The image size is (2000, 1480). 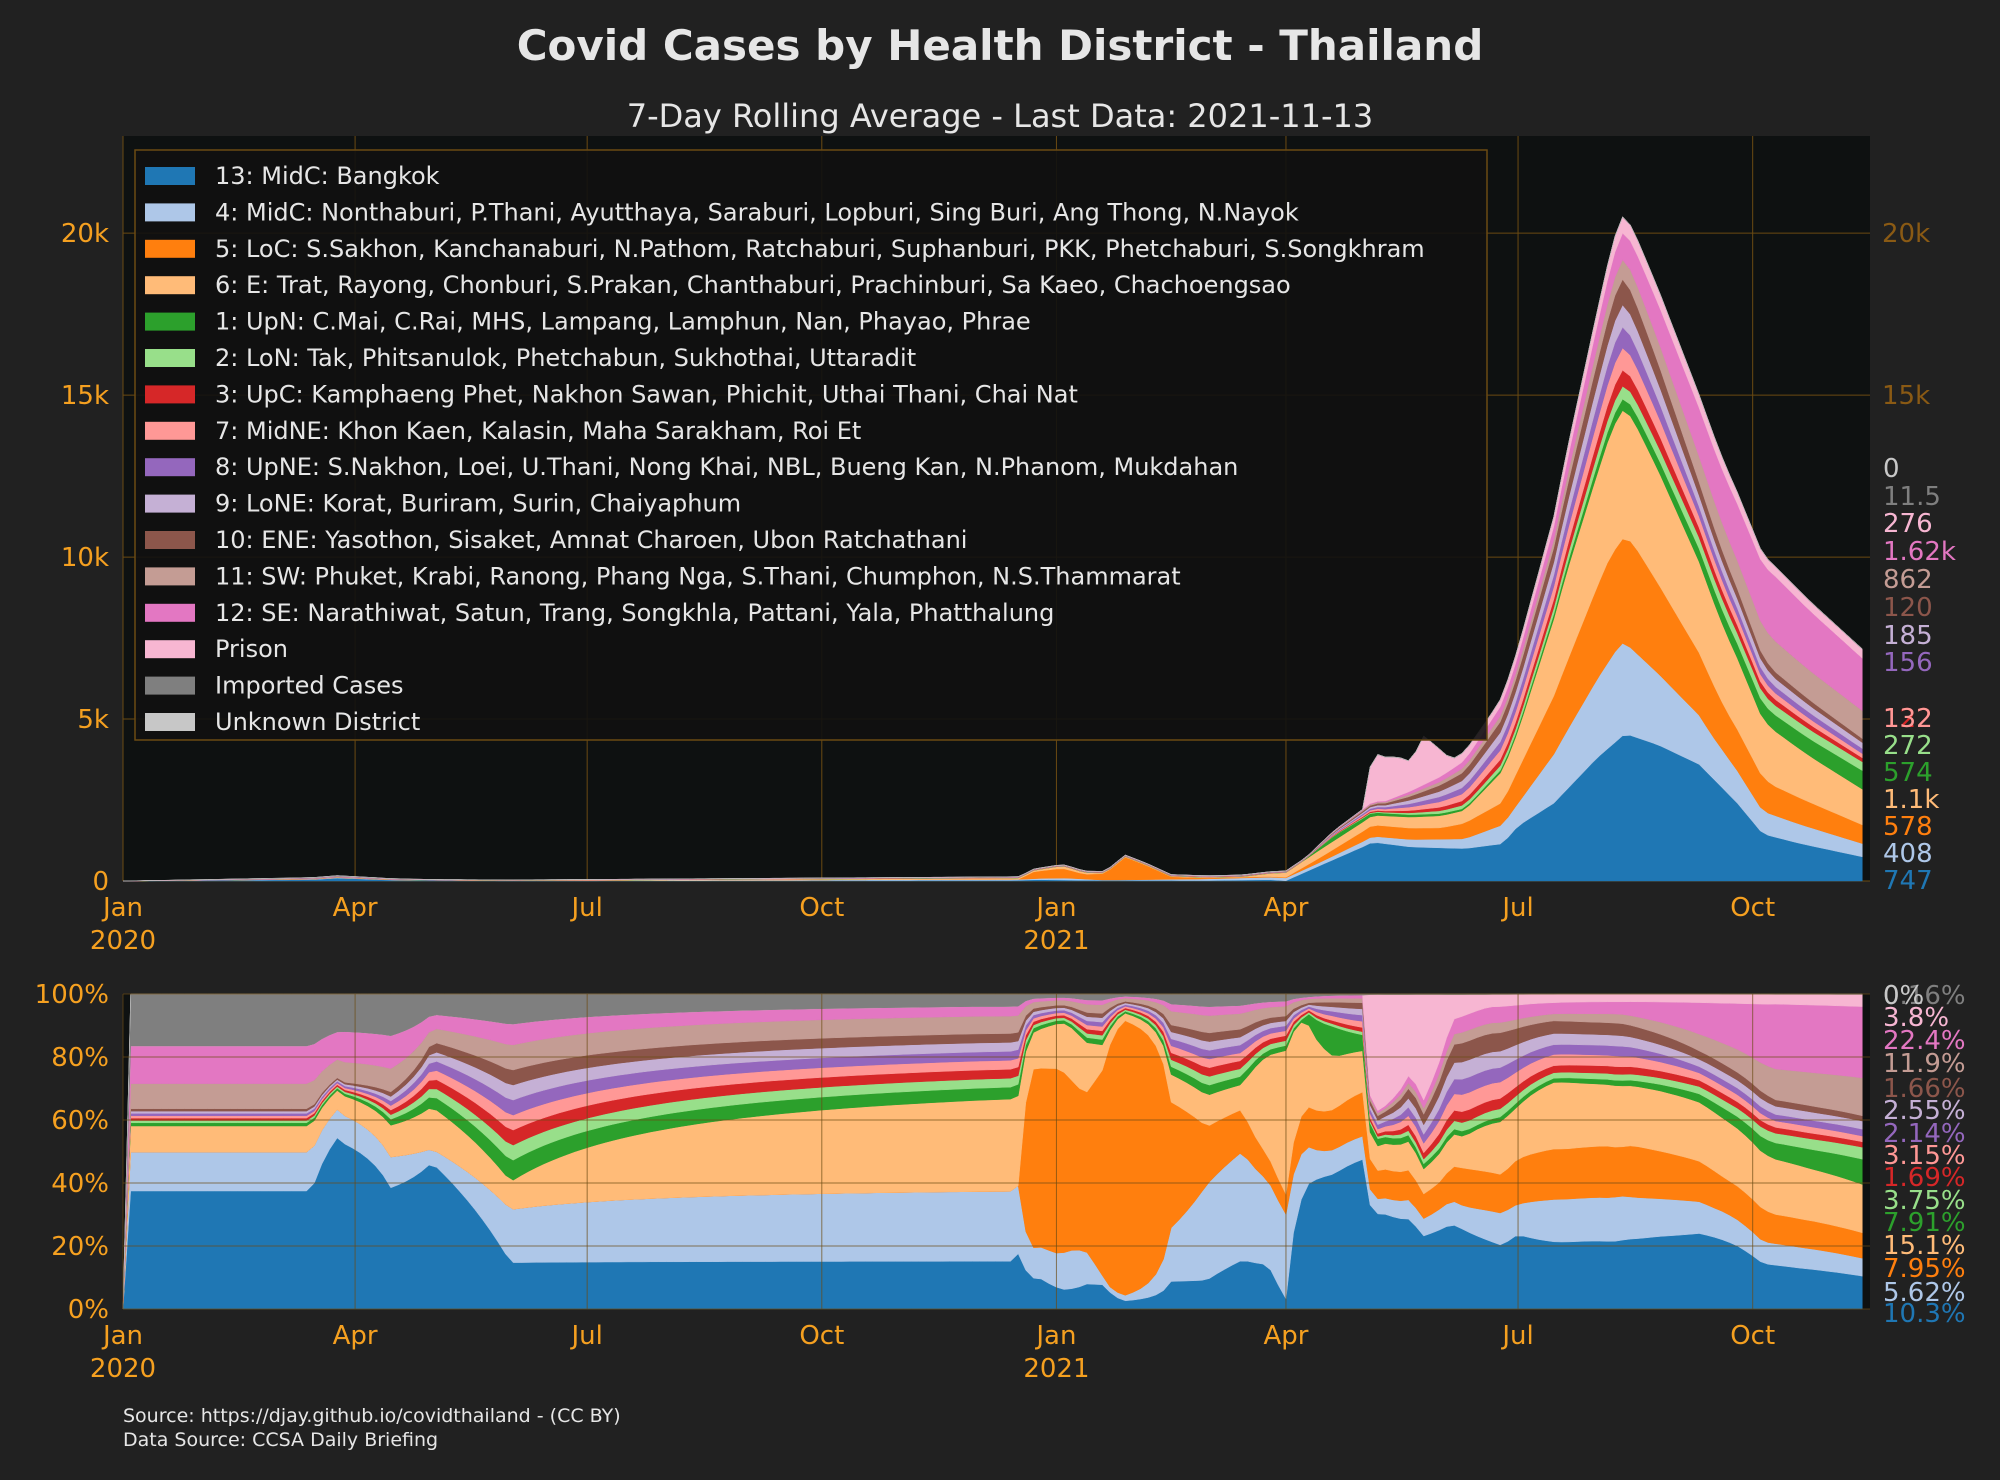 I want to click on bottom-end-label-6: 1.69%, so click(x=1924, y=1178).